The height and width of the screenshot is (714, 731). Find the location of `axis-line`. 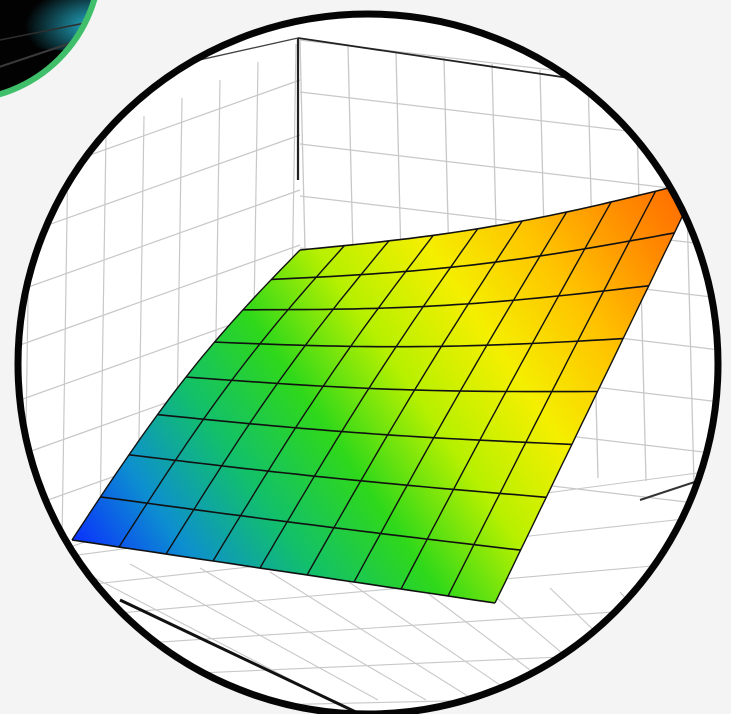

axis-line is located at coordinates (240, 656).